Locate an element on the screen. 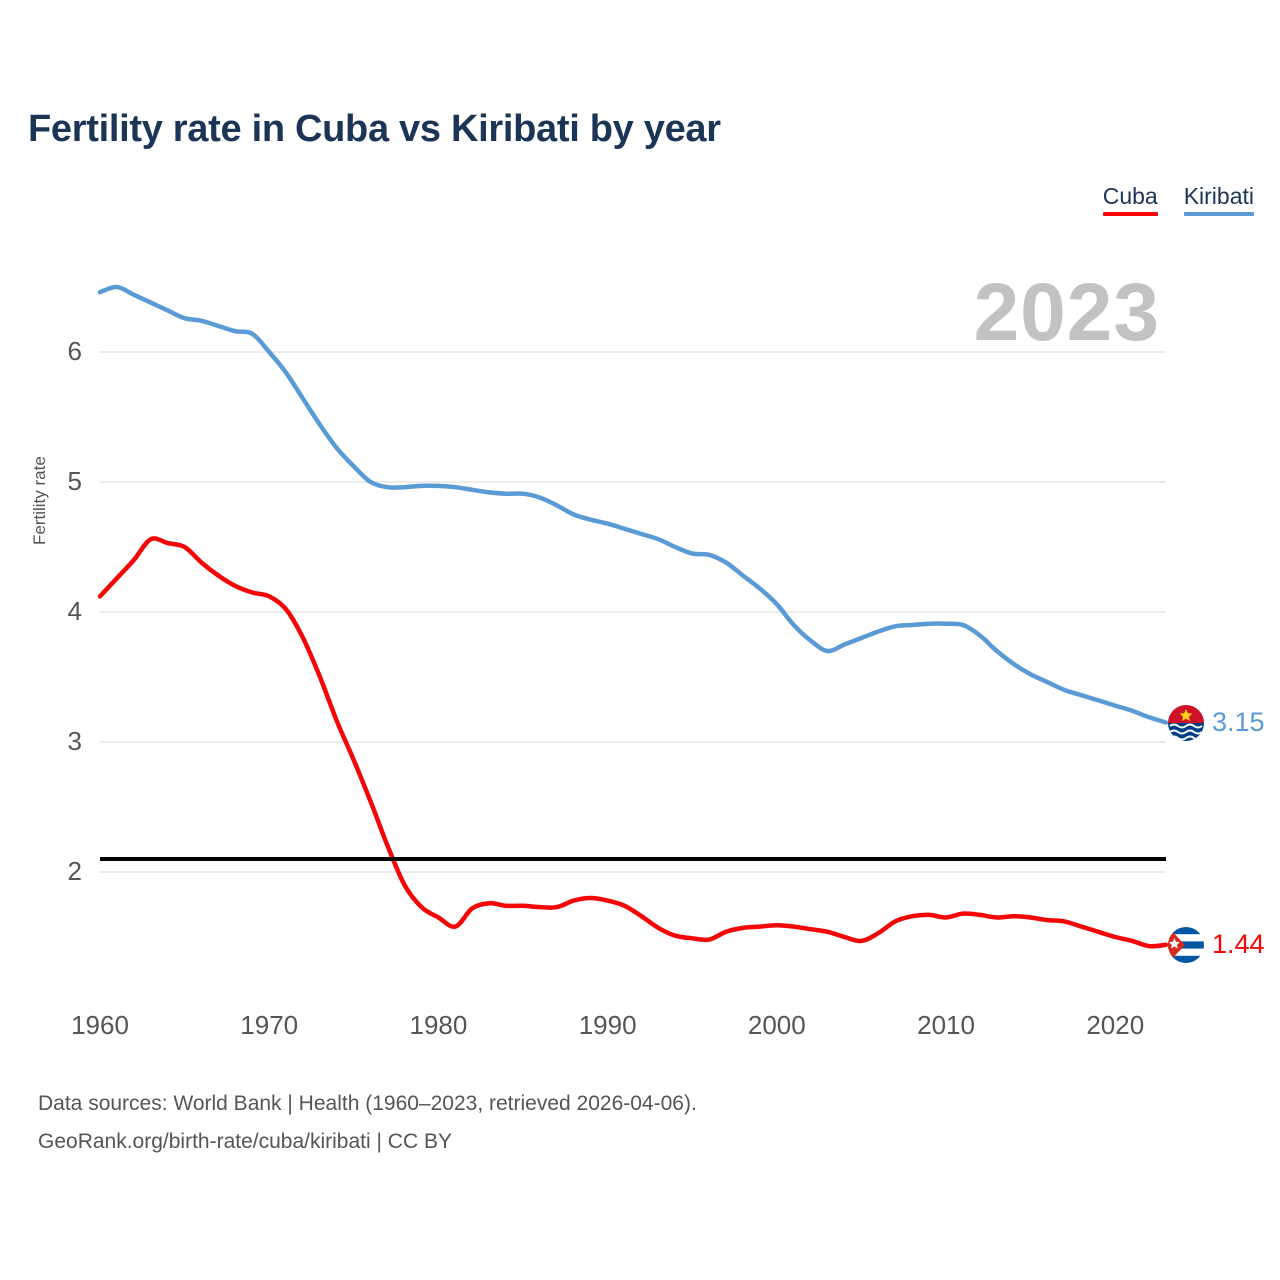 Image resolution: width=1280 pixels, height=1280 pixels. y-tick-label: 6 is located at coordinates (74, 351).